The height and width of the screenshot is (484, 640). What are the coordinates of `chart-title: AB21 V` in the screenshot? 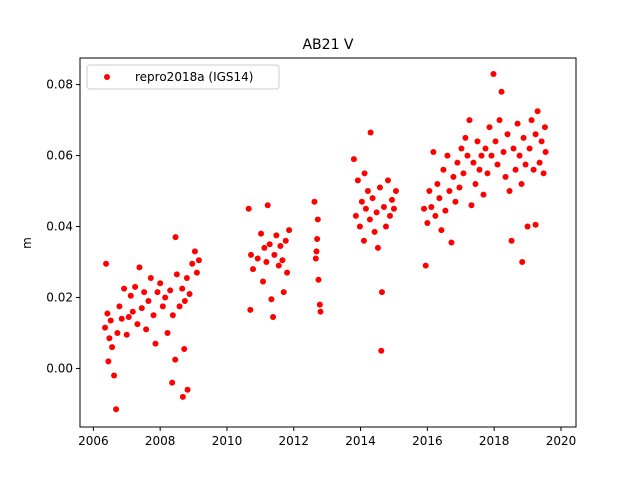 It's located at (327, 45).